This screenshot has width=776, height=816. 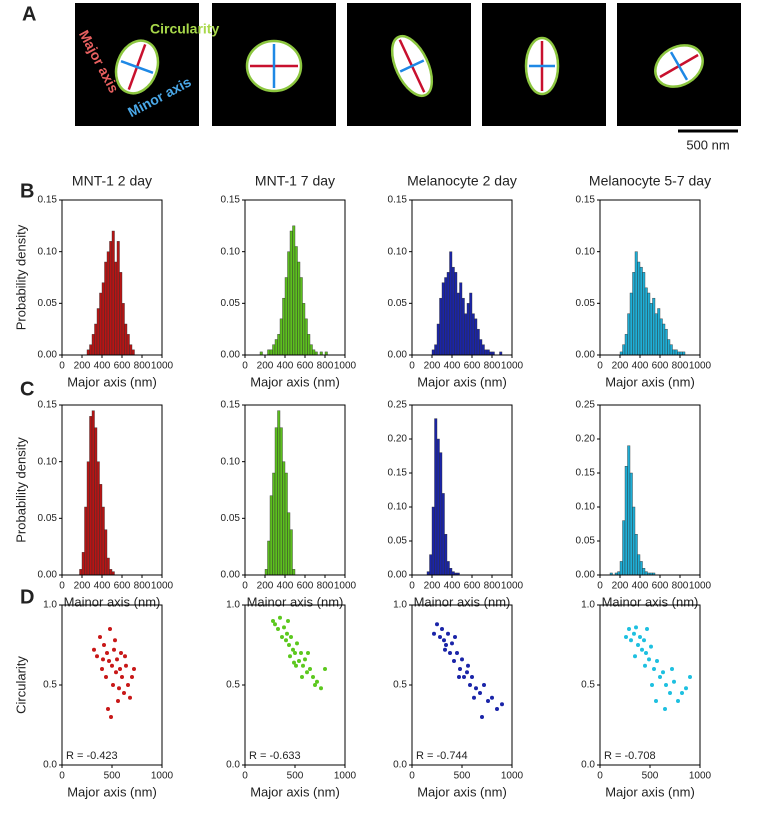 I want to click on panel-letter: A, so click(x=29, y=14).